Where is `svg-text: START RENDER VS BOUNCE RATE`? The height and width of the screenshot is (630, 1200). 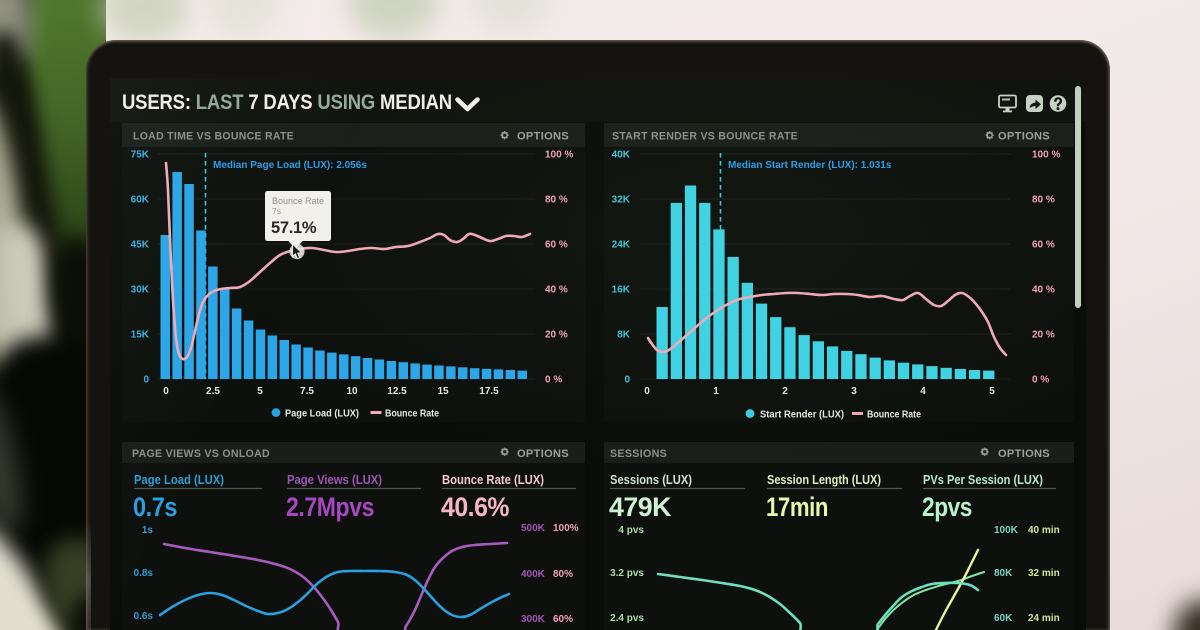 svg-text: START RENDER VS BOUNCE RATE is located at coordinates (705, 137).